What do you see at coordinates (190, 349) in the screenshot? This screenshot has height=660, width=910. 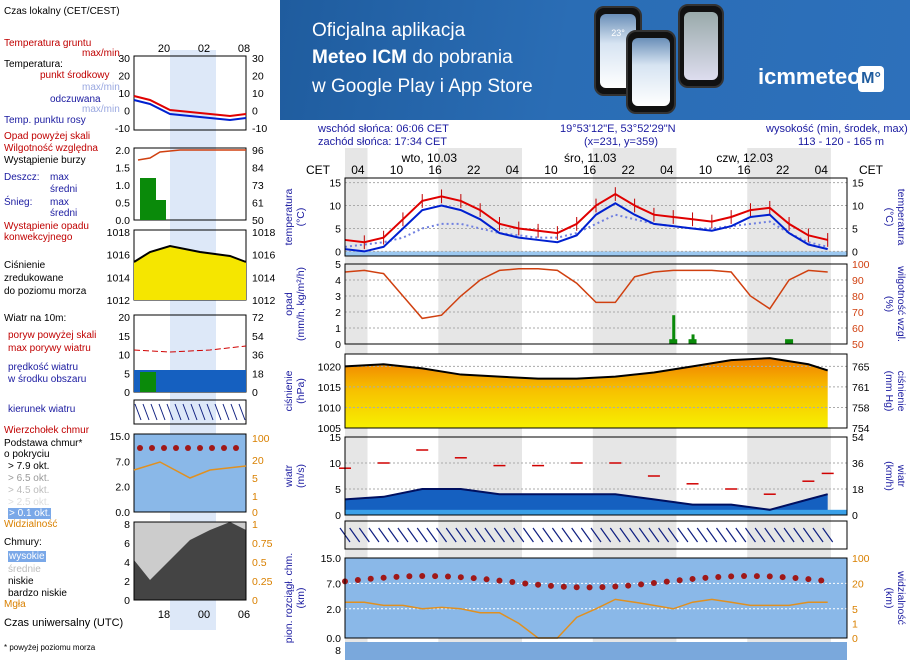 I see `legend-gust-line` at bounding box center [190, 349].